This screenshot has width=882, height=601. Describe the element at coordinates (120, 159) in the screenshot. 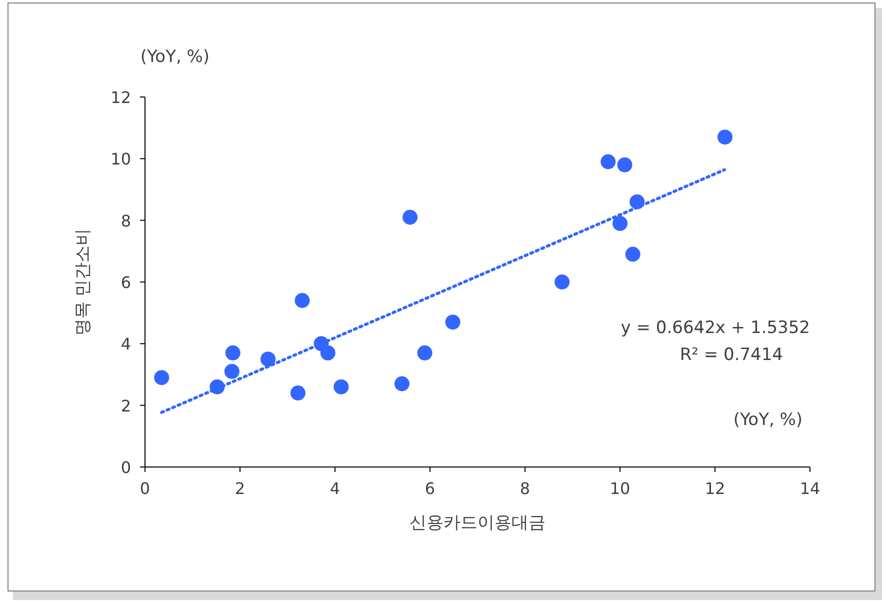

I see `y-tick-label: 10` at that location.